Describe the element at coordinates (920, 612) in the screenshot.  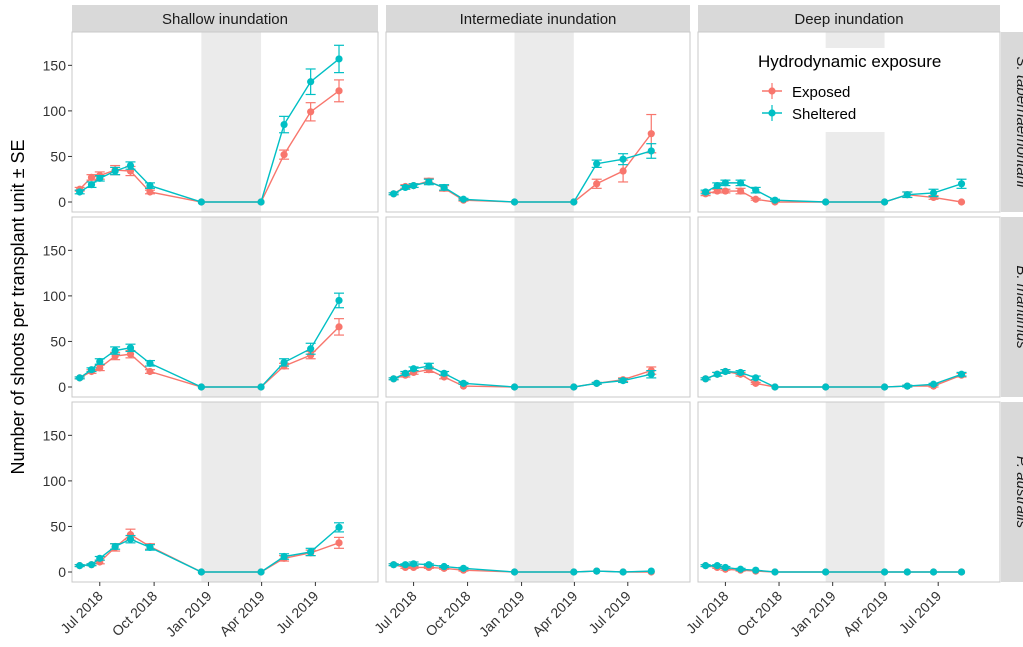
I see `x-tick-label: Jul 2019` at that location.